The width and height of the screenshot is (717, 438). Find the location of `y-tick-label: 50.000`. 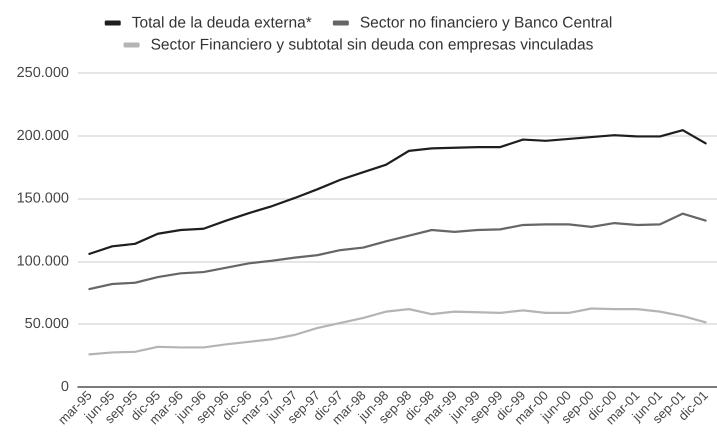

y-tick-label: 50.000 is located at coordinates (46, 324).